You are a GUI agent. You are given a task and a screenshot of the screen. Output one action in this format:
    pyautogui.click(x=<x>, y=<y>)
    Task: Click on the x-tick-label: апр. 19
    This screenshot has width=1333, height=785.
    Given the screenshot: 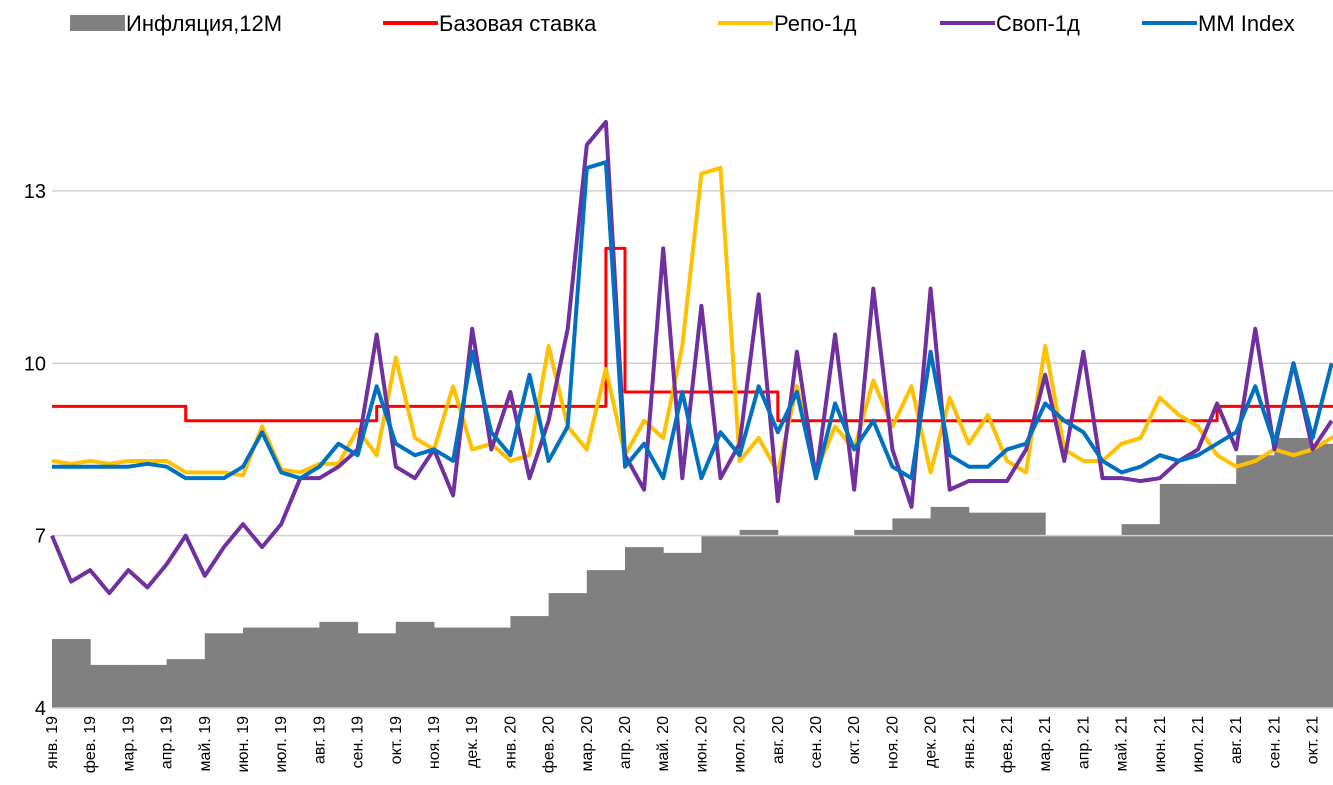 What is the action you would take?
    pyautogui.click(x=167, y=742)
    